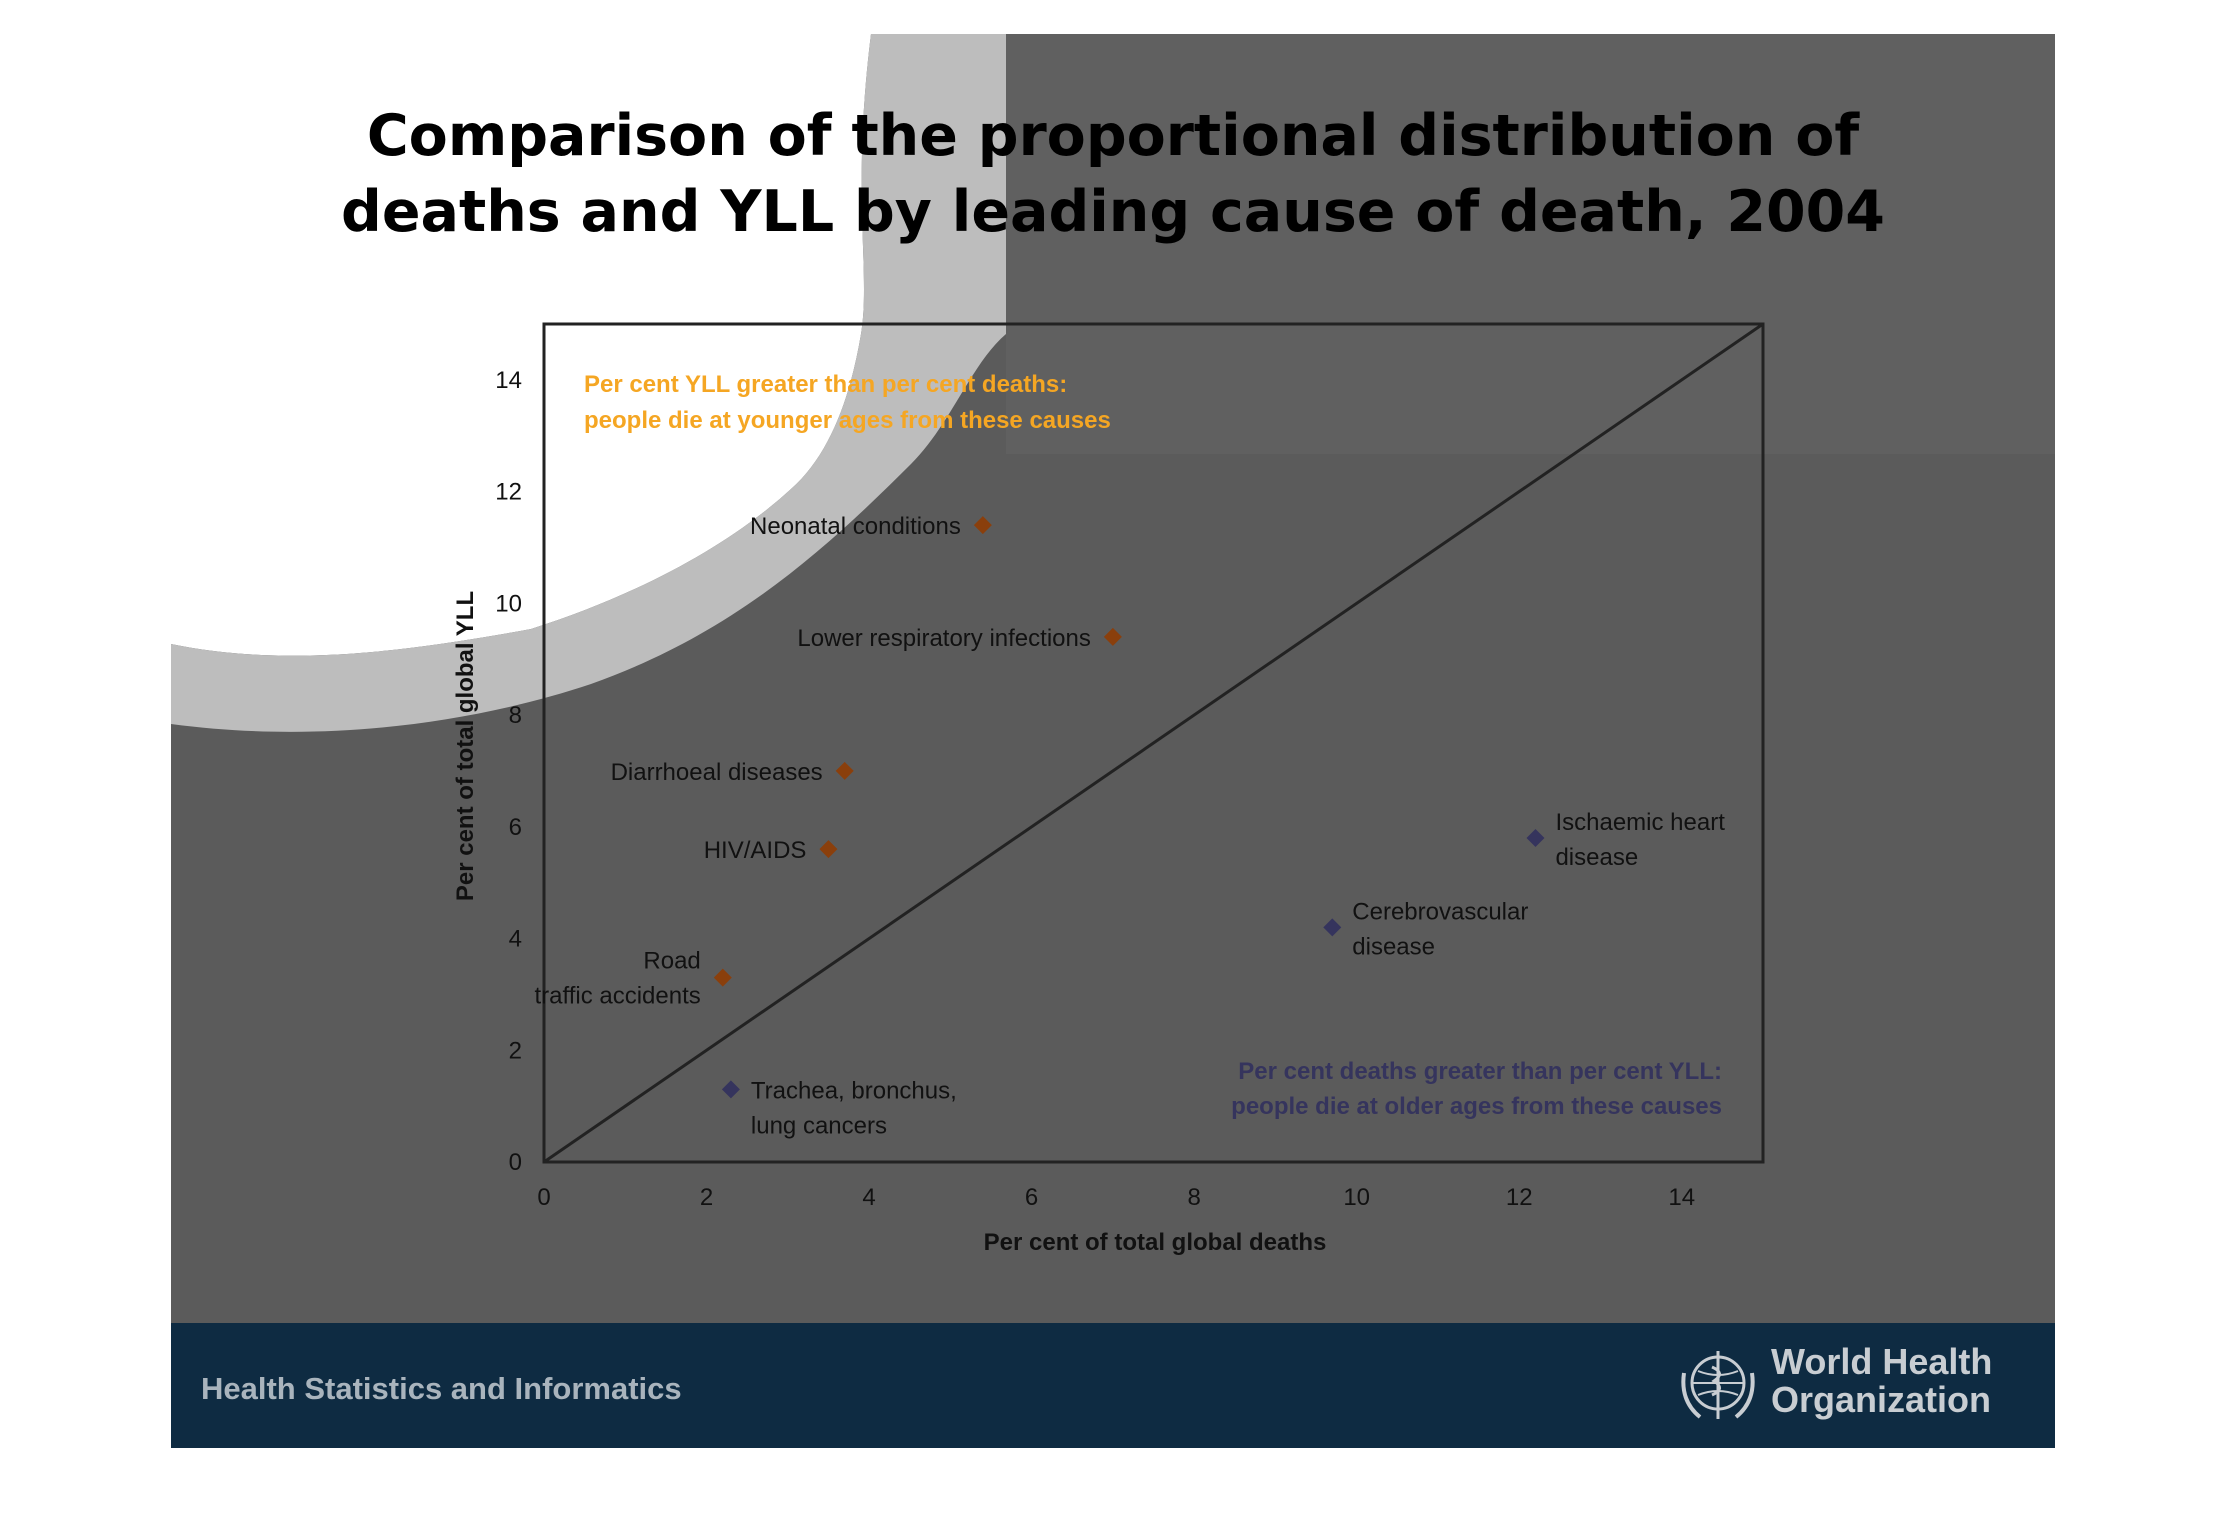  What do you see at coordinates (508, 380) in the screenshot?
I see `y-tick-label: 14` at bounding box center [508, 380].